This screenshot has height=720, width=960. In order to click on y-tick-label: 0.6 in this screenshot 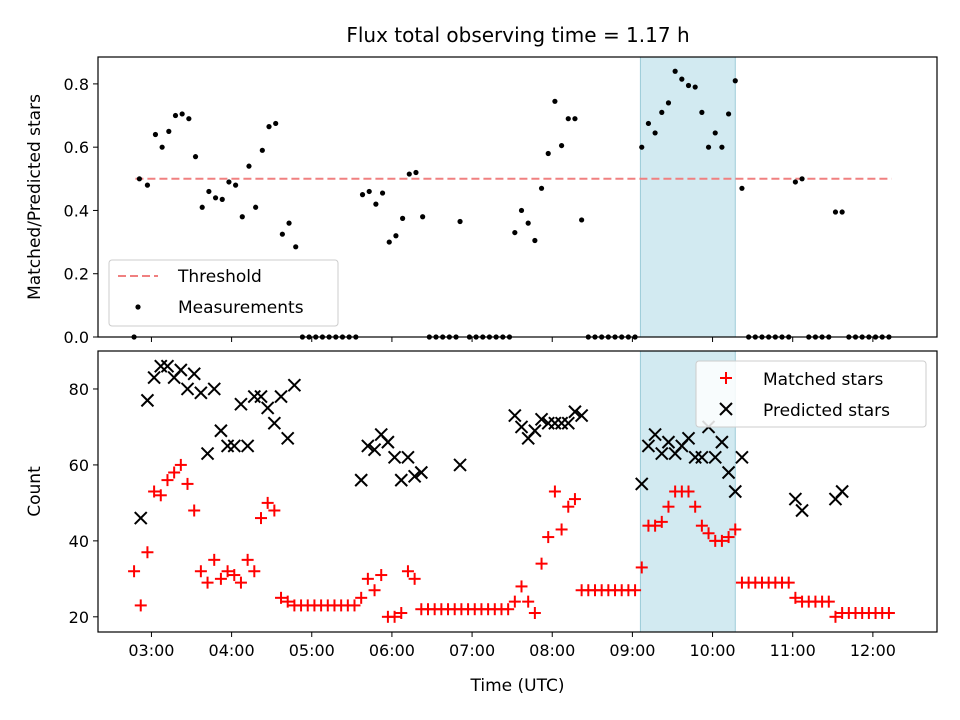, I will do `click(76, 147)`.